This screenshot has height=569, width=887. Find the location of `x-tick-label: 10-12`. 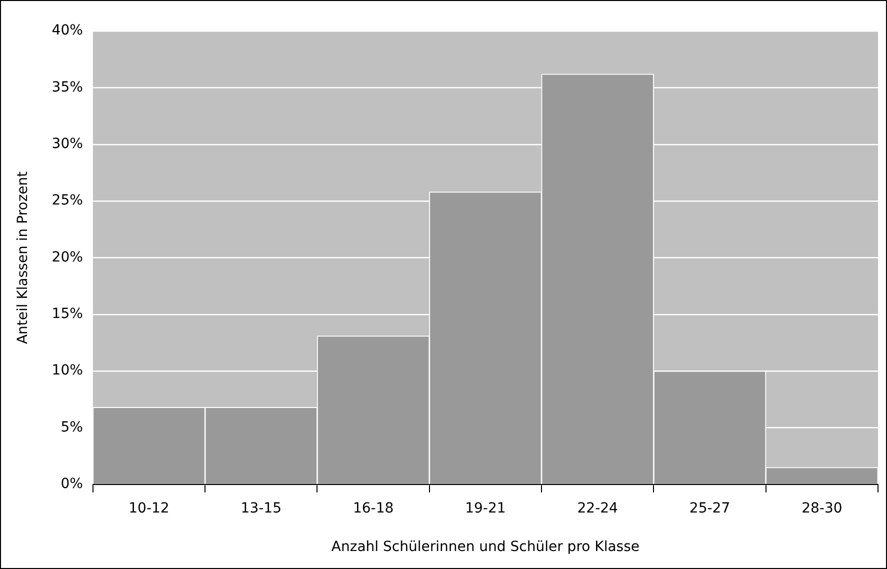

x-tick-label: 10-12 is located at coordinates (149, 508).